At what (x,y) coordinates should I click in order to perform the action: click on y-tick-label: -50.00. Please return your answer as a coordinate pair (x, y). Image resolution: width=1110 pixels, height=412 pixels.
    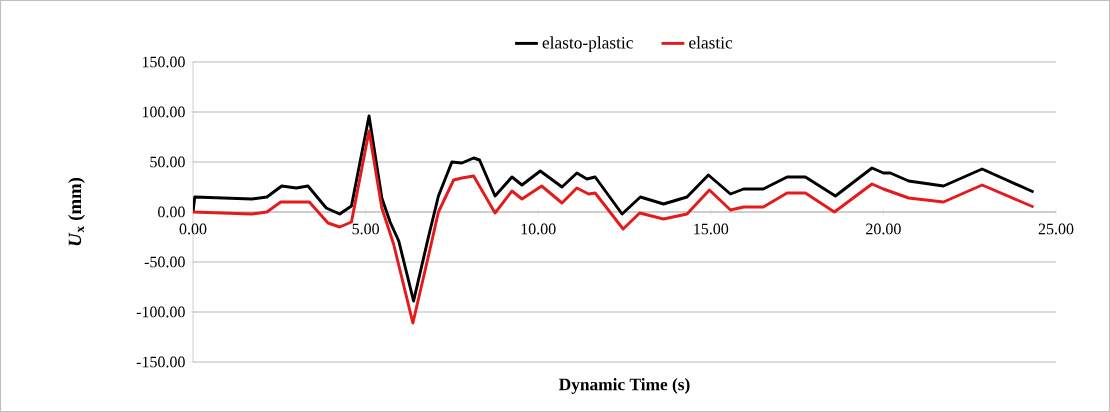
    Looking at the image, I should click on (164, 262).